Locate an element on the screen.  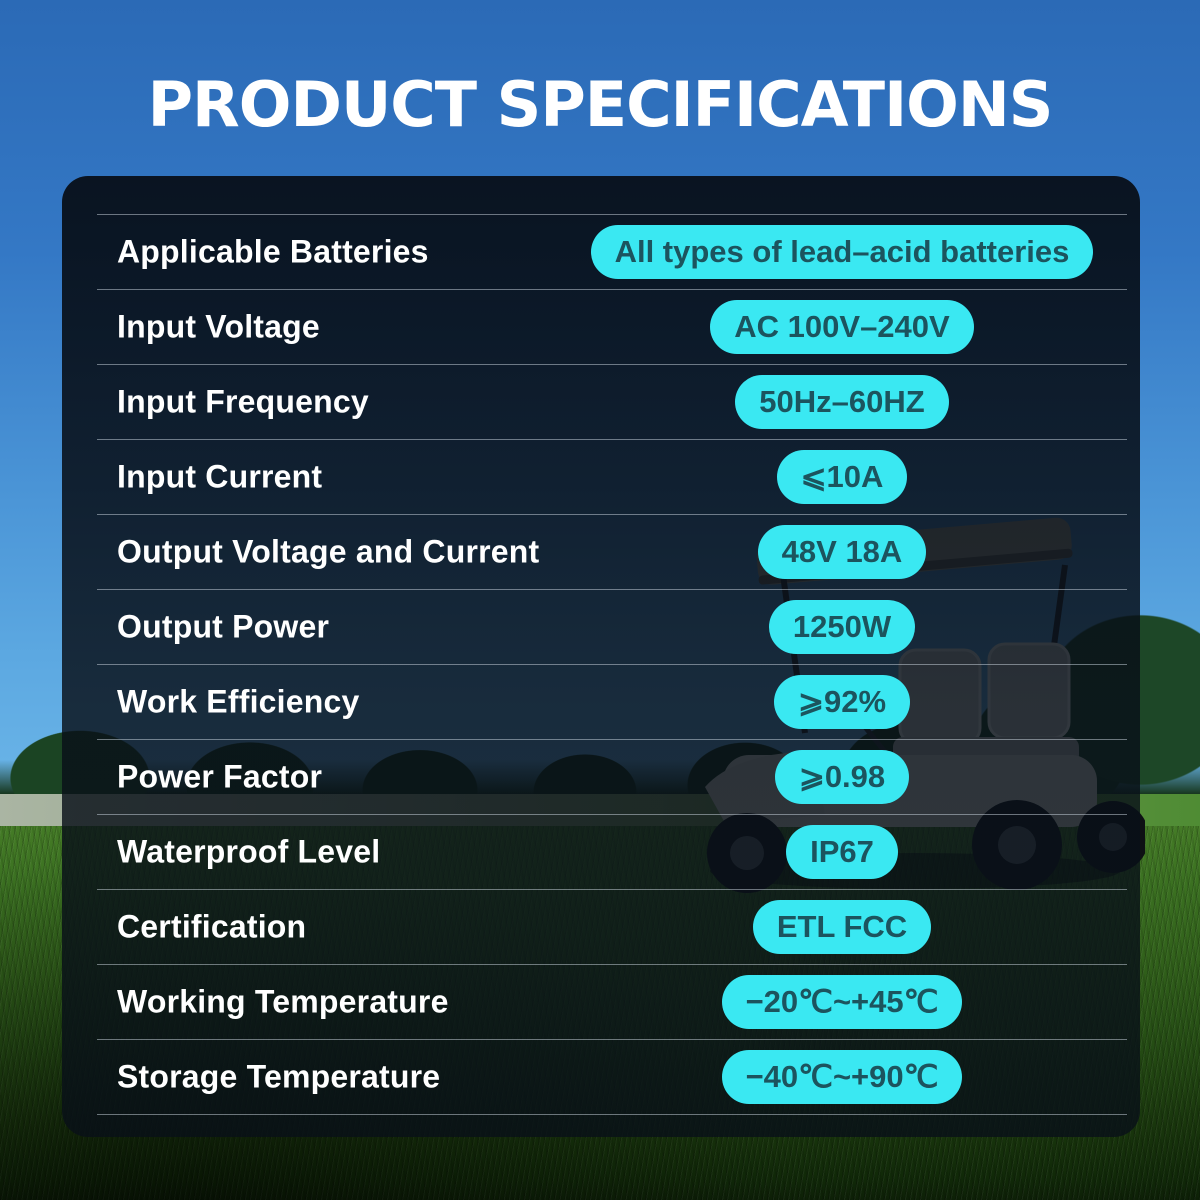
spec-value-area: ⩾92% is located at coordinates (842, 702).